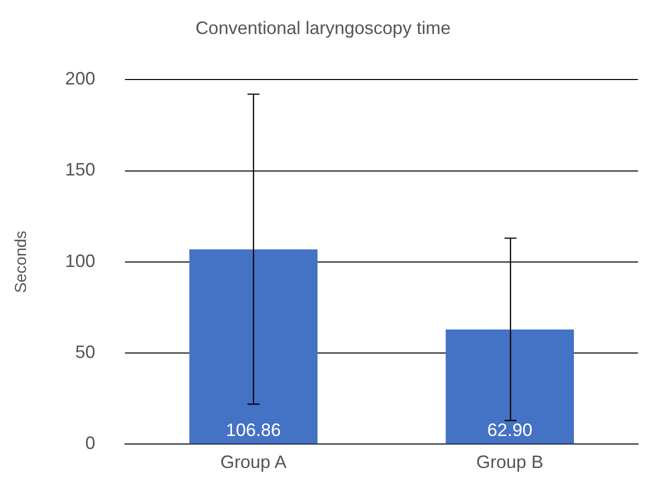  Describe the element at coordinates (80, 260) in the screenshot. I see `y-tick-label: 100` at that location.